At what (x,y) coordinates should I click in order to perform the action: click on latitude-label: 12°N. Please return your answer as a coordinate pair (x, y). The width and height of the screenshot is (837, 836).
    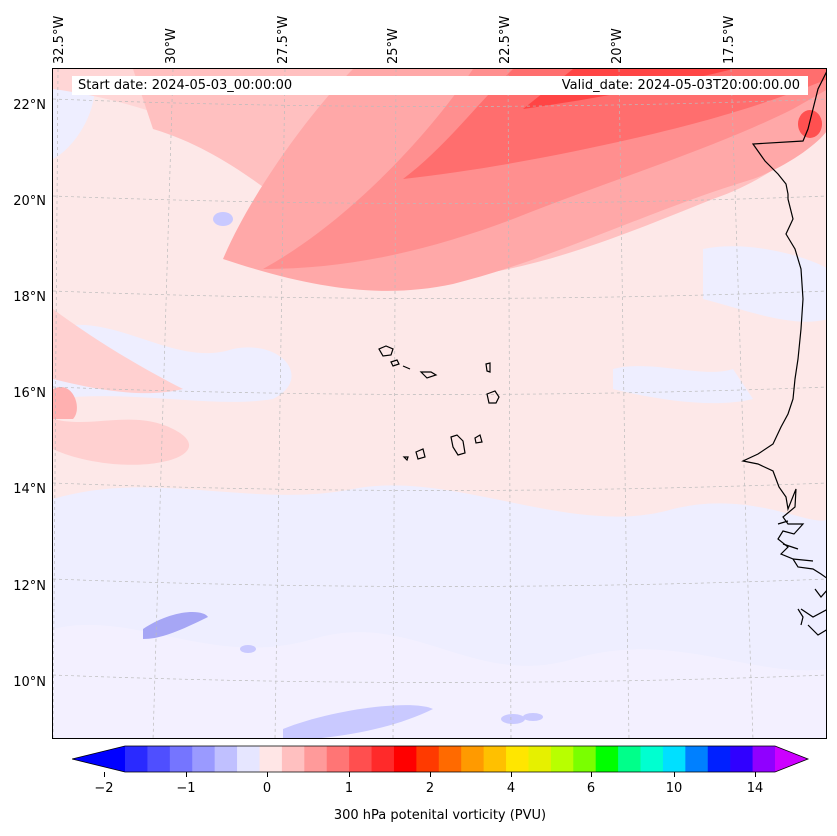
    Looking at the image, I should click on (29, 586).